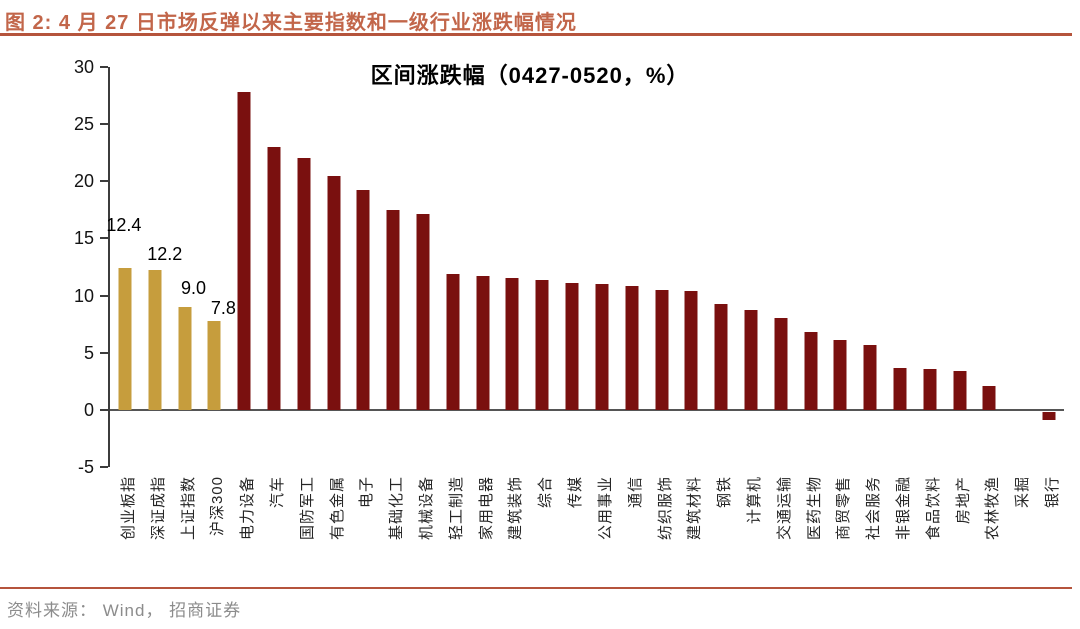 This screenshot has height=629, width=1080. Describe the element at coordinates (363, 300) in the screenshot. I see `bar-电子` at that location.